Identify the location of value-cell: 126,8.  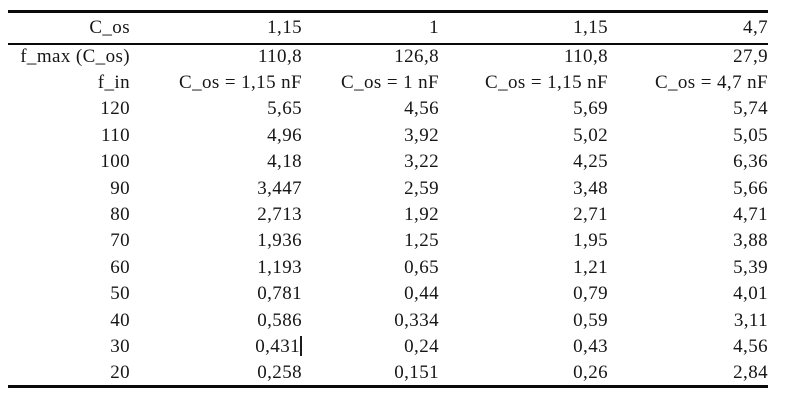
(416, 57).